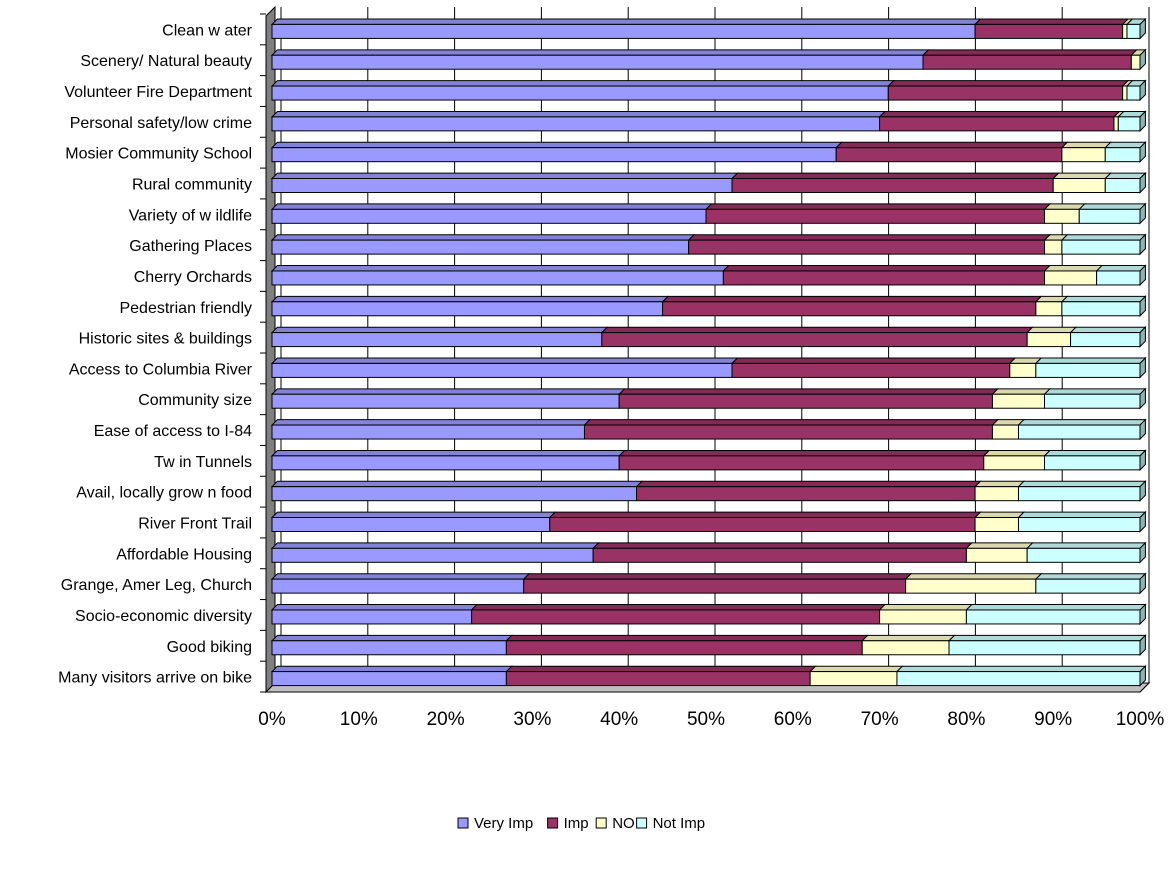 Image resolution: width=1169 pixels, height=894 pixels. I want to click on legend-item: Imp, so click(568, 823).